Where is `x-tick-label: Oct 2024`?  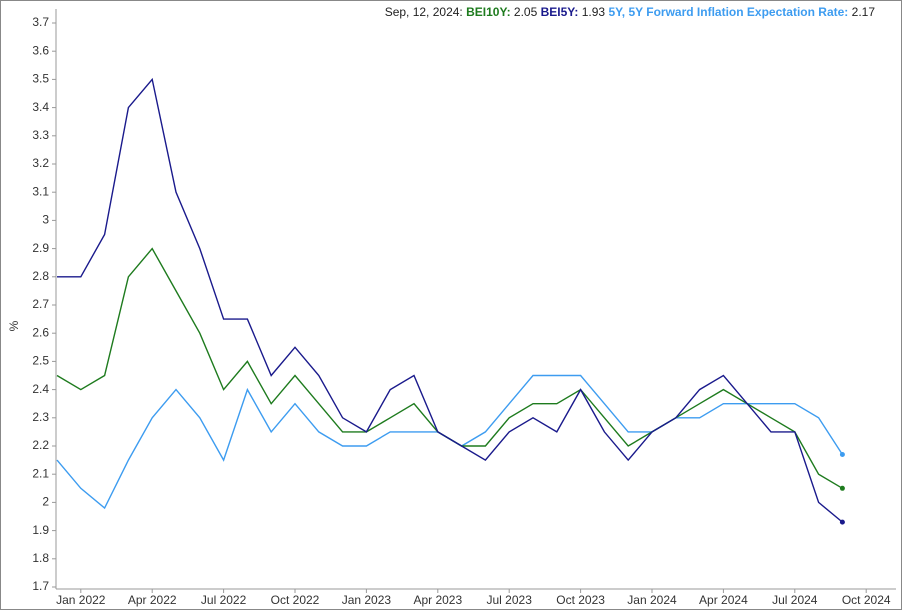 x-tick-label: Oct 2024 is located at coordinates (866, 600).